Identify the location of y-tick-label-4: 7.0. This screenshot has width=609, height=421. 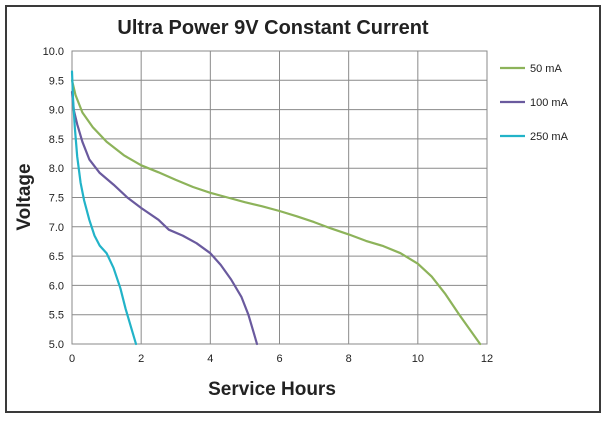
(56, 228).